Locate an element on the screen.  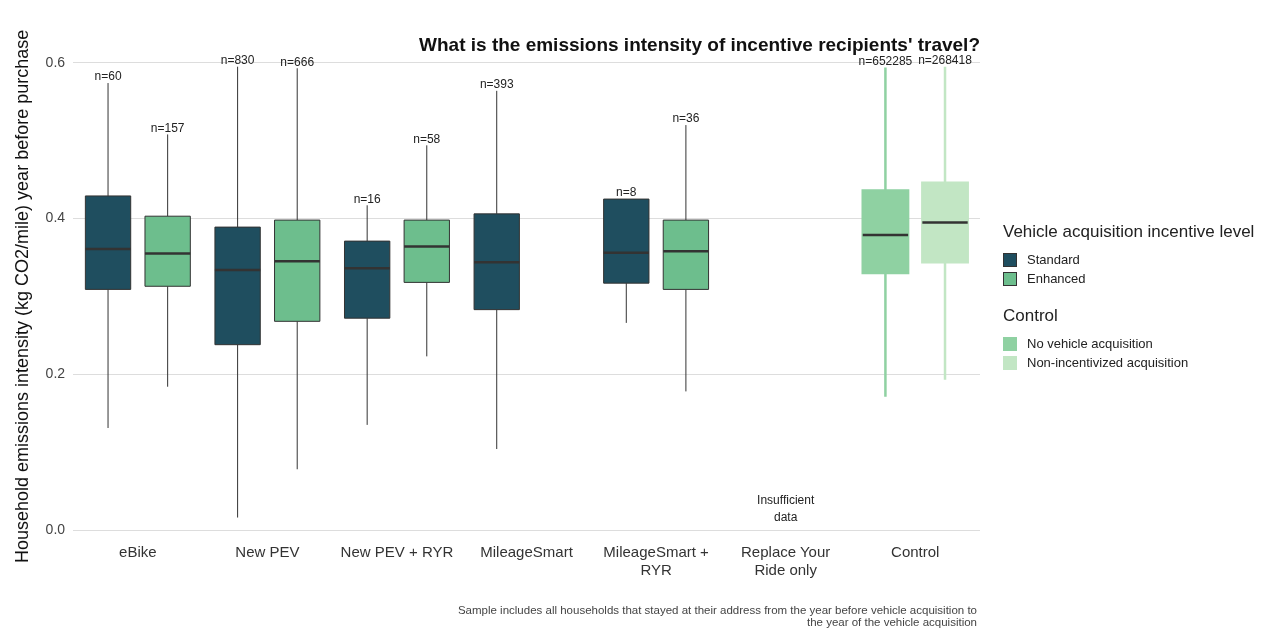
annotation: n=666 is located at coordinates (297, 61).